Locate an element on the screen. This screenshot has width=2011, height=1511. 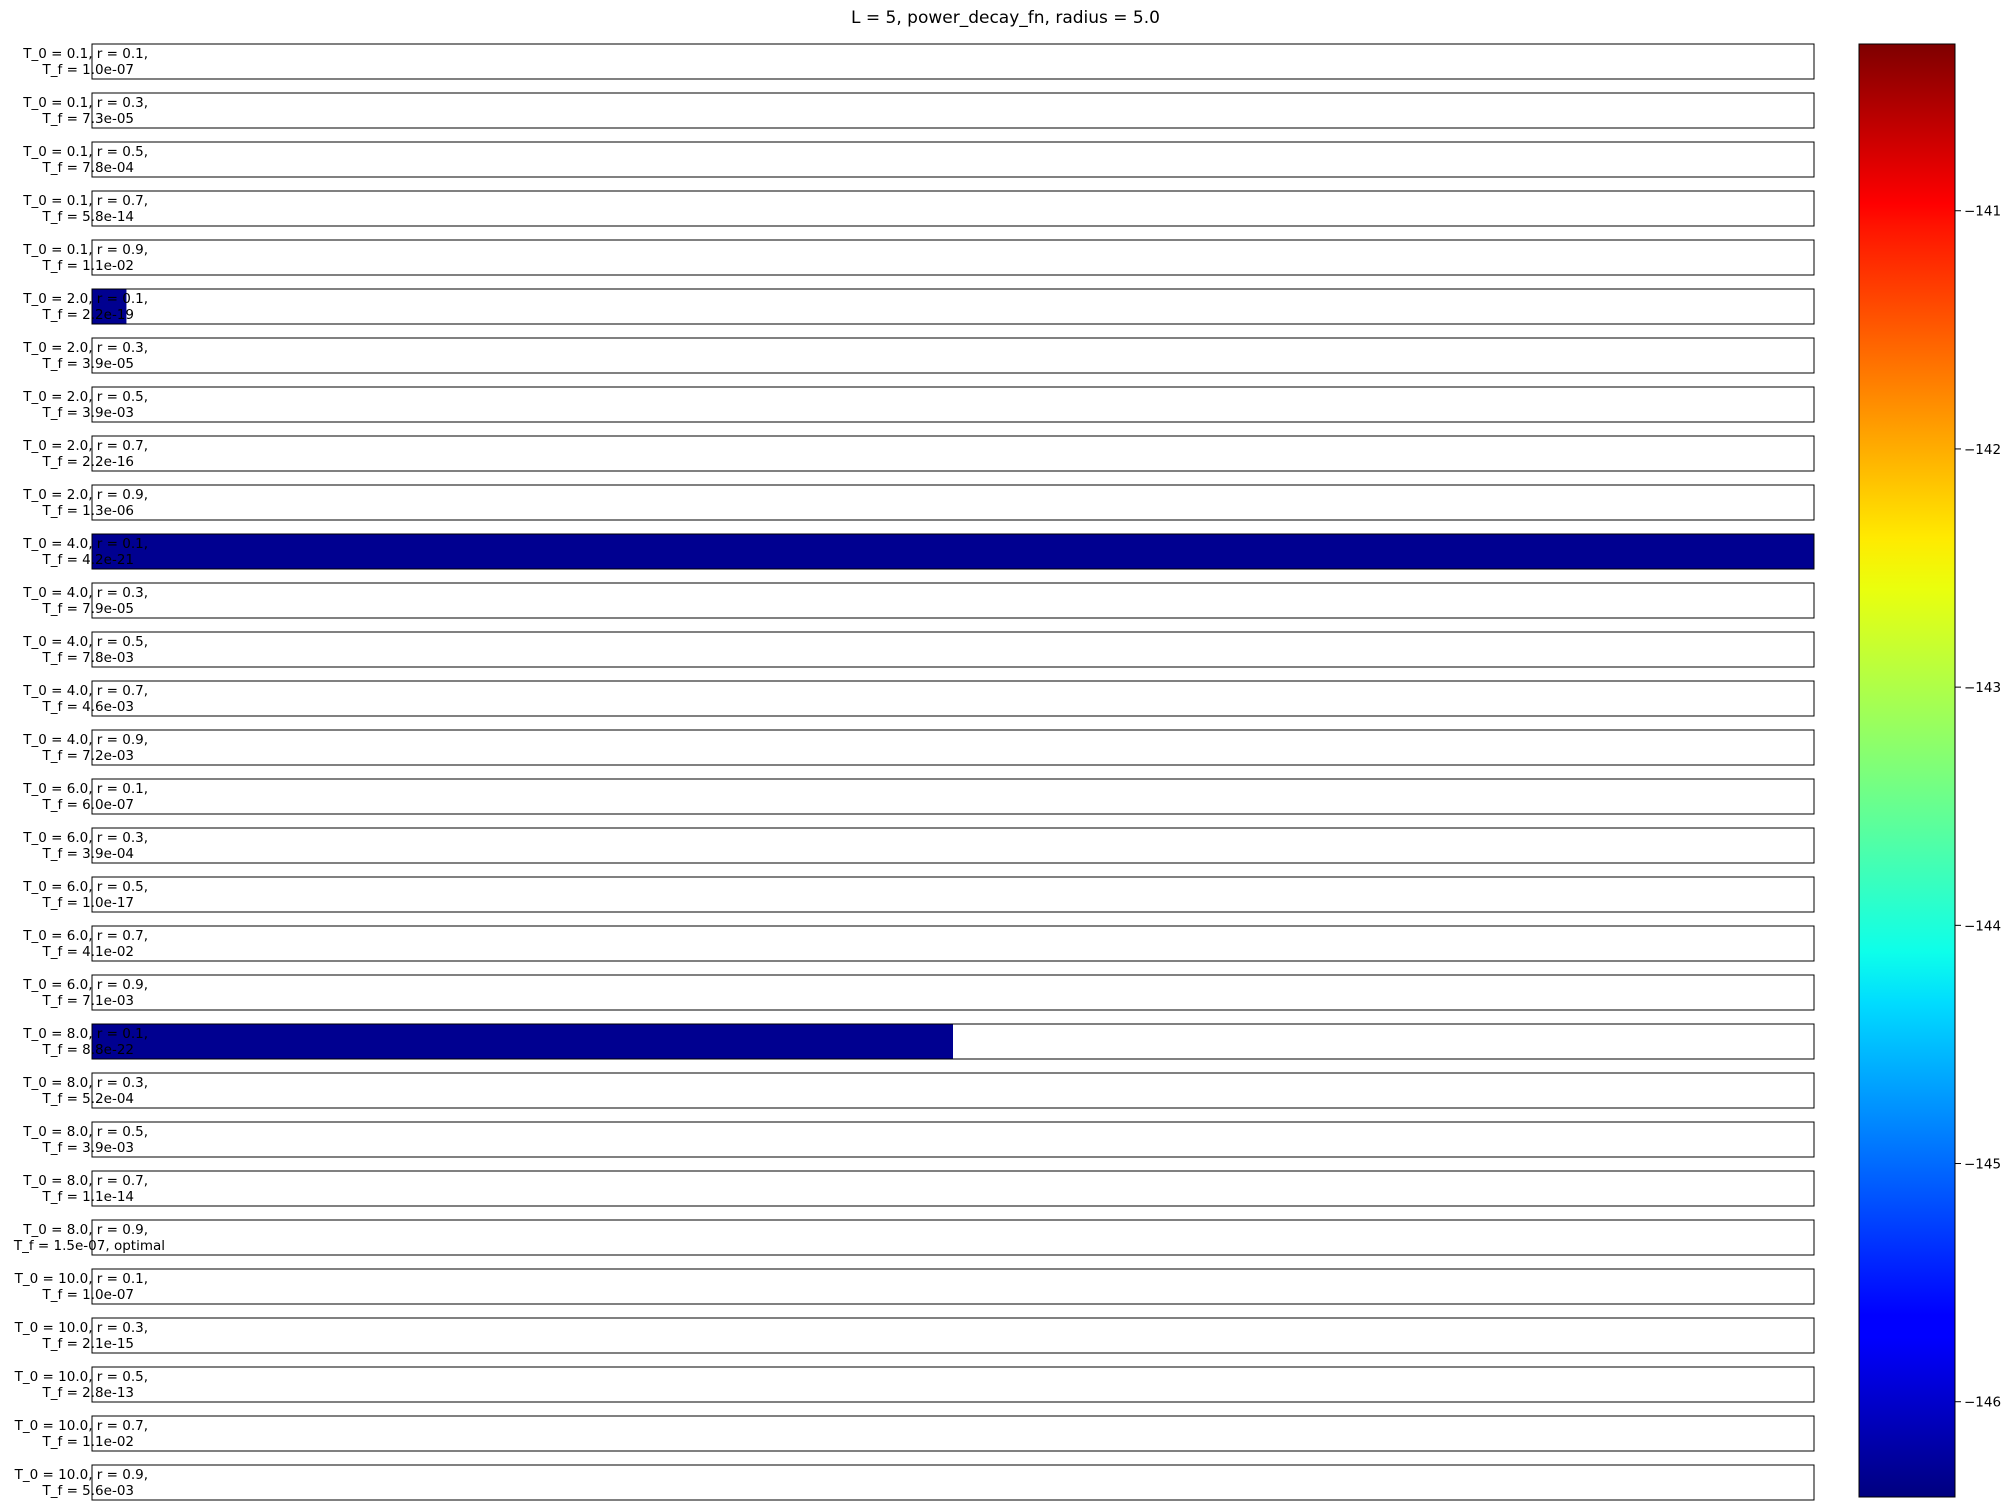
row-label-line1: T_0 = 8.0, r = 0.1, is located at coordinates (85, 1034).